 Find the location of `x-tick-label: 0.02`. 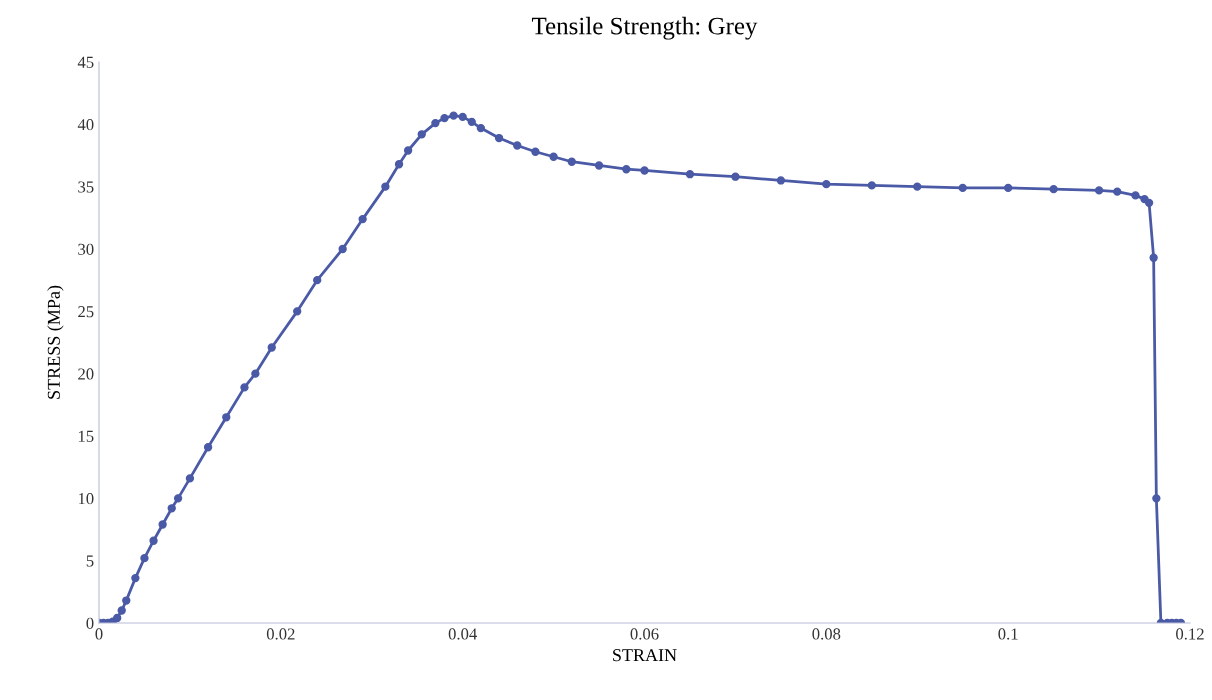

x-tick-label: 0.02 is located at coordinates (280, 634).